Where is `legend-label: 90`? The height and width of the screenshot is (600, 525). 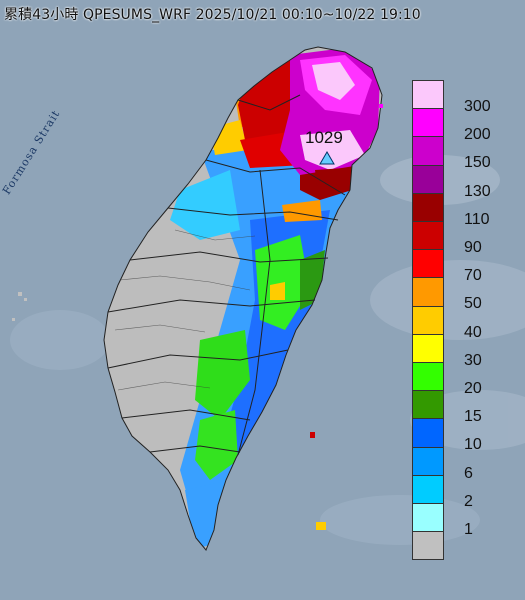
legend-label: 90 is located at coordinates (473, 247).